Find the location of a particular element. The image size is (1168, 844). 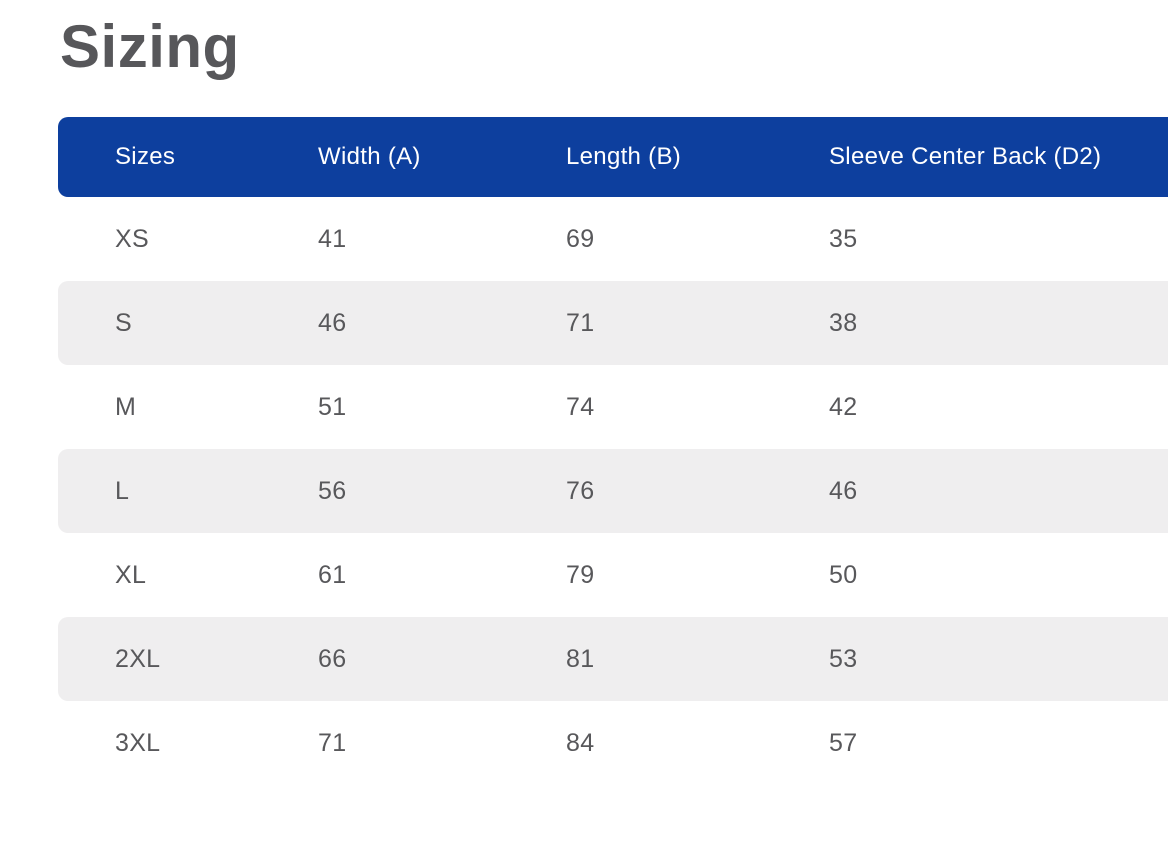

table-row: XL 61 79 50 is located at coordinates (613, 575).